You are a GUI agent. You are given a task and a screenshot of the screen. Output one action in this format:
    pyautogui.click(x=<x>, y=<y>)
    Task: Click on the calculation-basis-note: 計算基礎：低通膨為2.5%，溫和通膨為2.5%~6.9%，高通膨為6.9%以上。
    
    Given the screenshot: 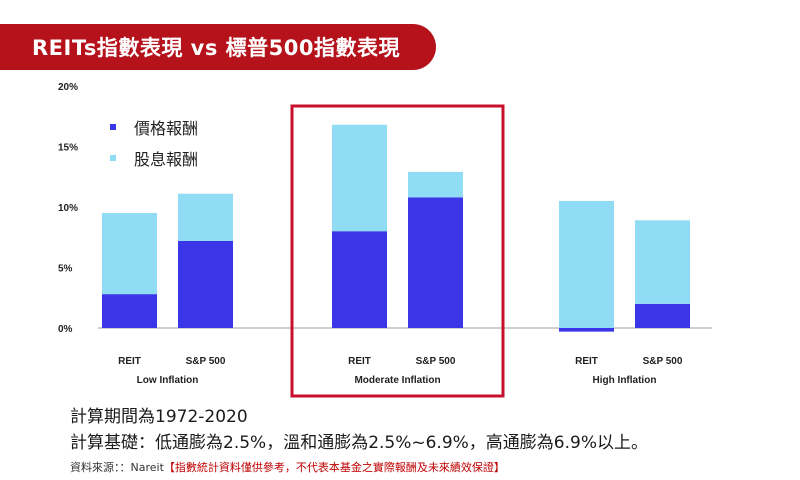 What is the action you would take?
    pyautogui.click(x=359, y=443)
    